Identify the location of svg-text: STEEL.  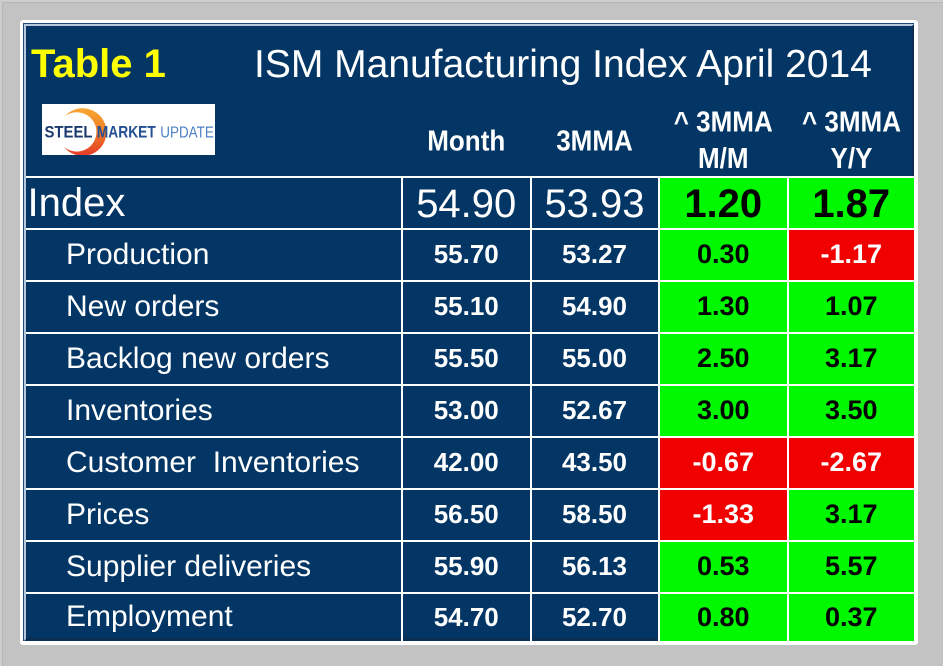
(69, 132).